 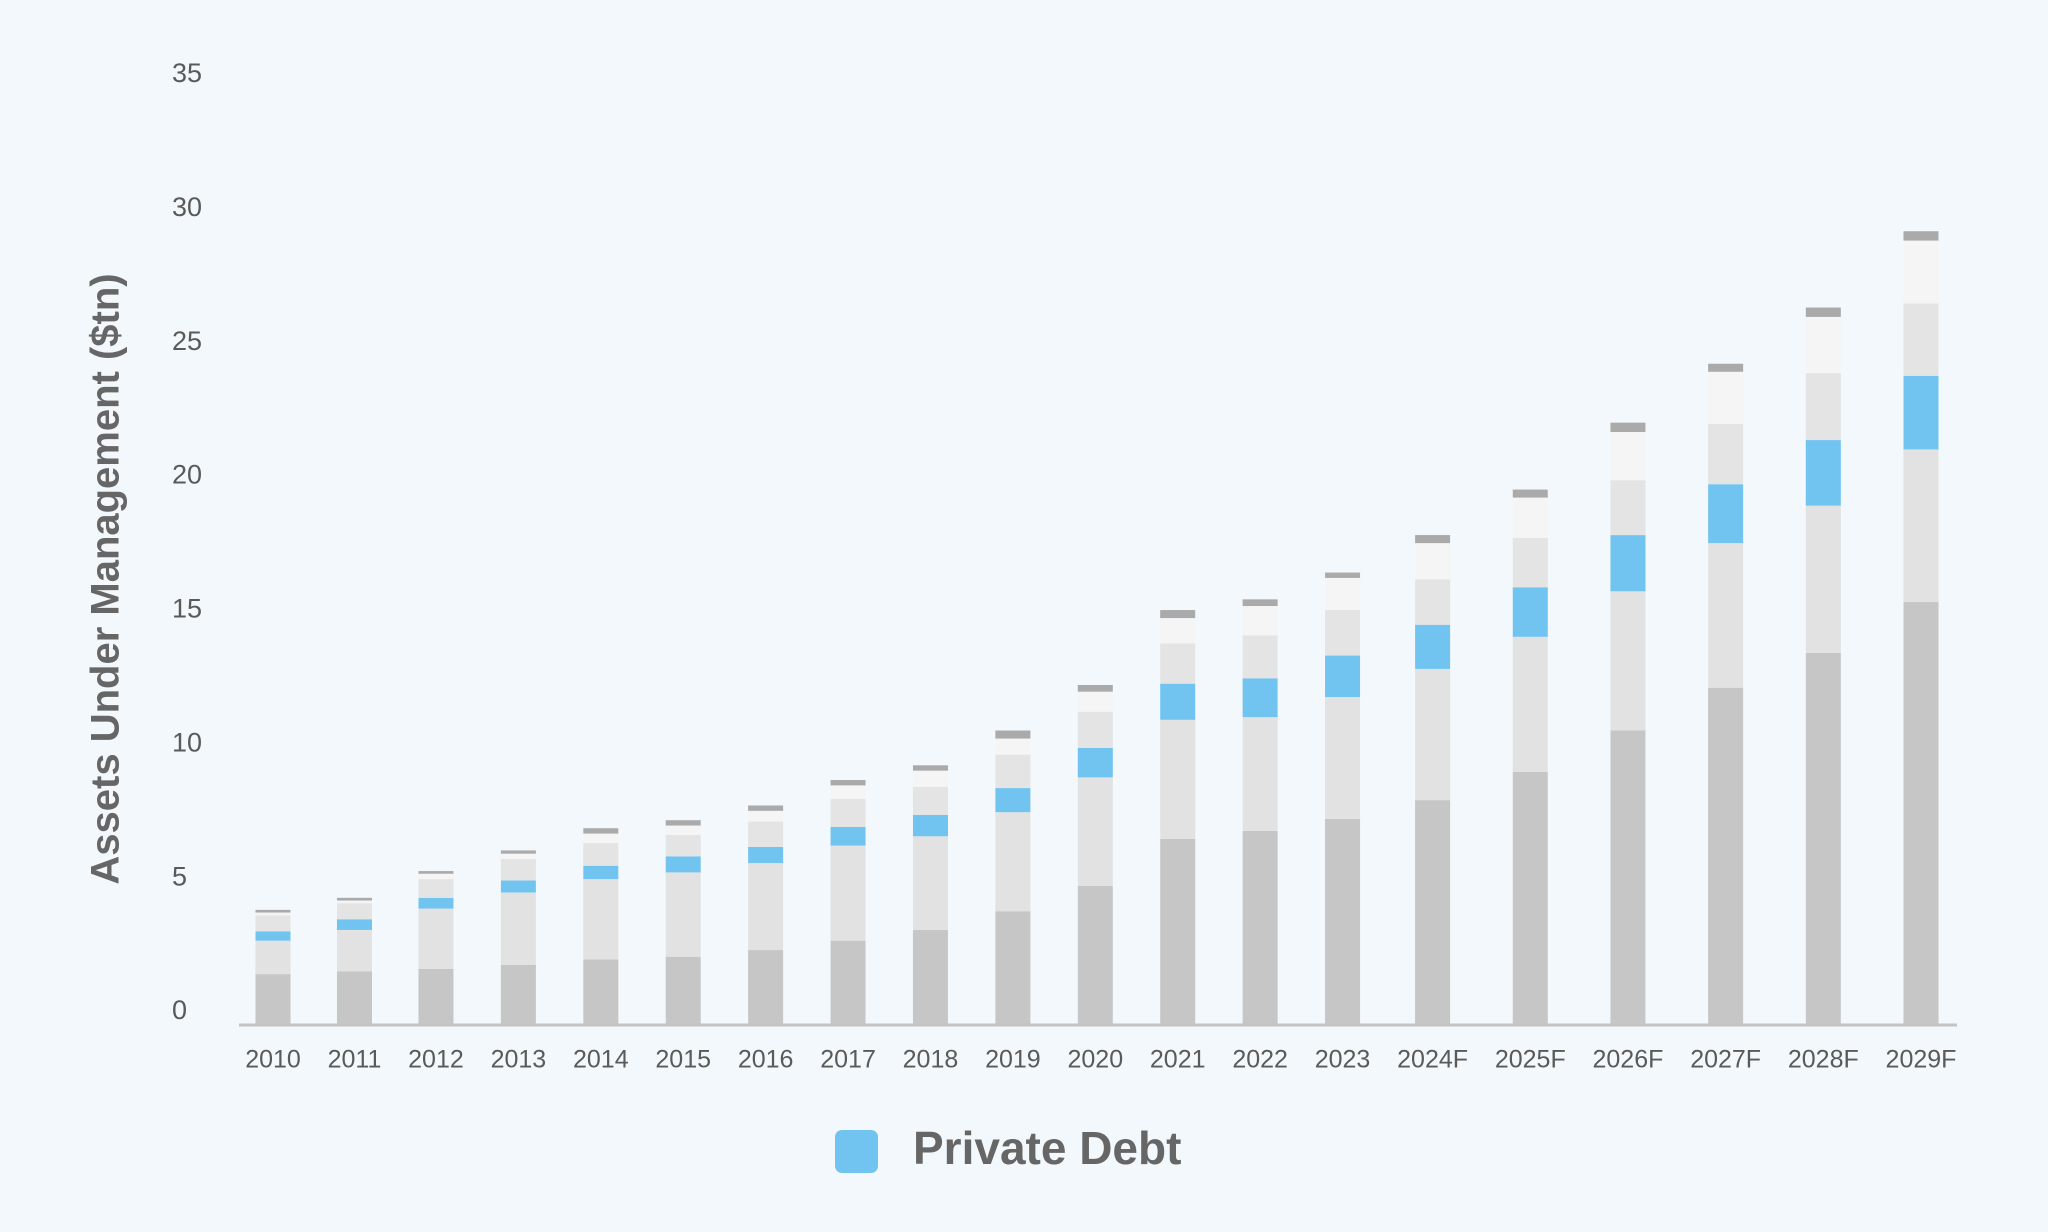 I want to click on y-tick-label: 10, so click(x=187, y=742).